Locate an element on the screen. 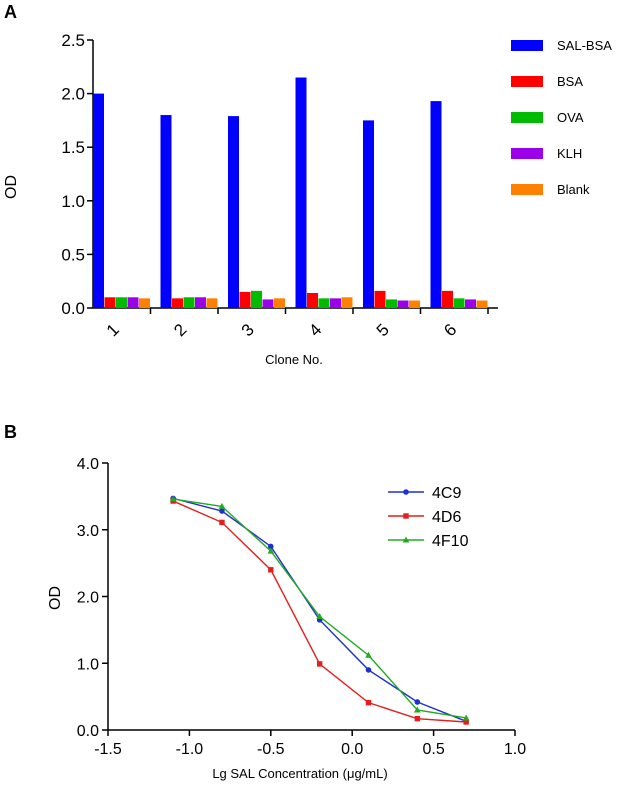 This screenshot has width=624, height=788. bar-chart-x-tick-label: 1 is located at coordinates (113, 330).